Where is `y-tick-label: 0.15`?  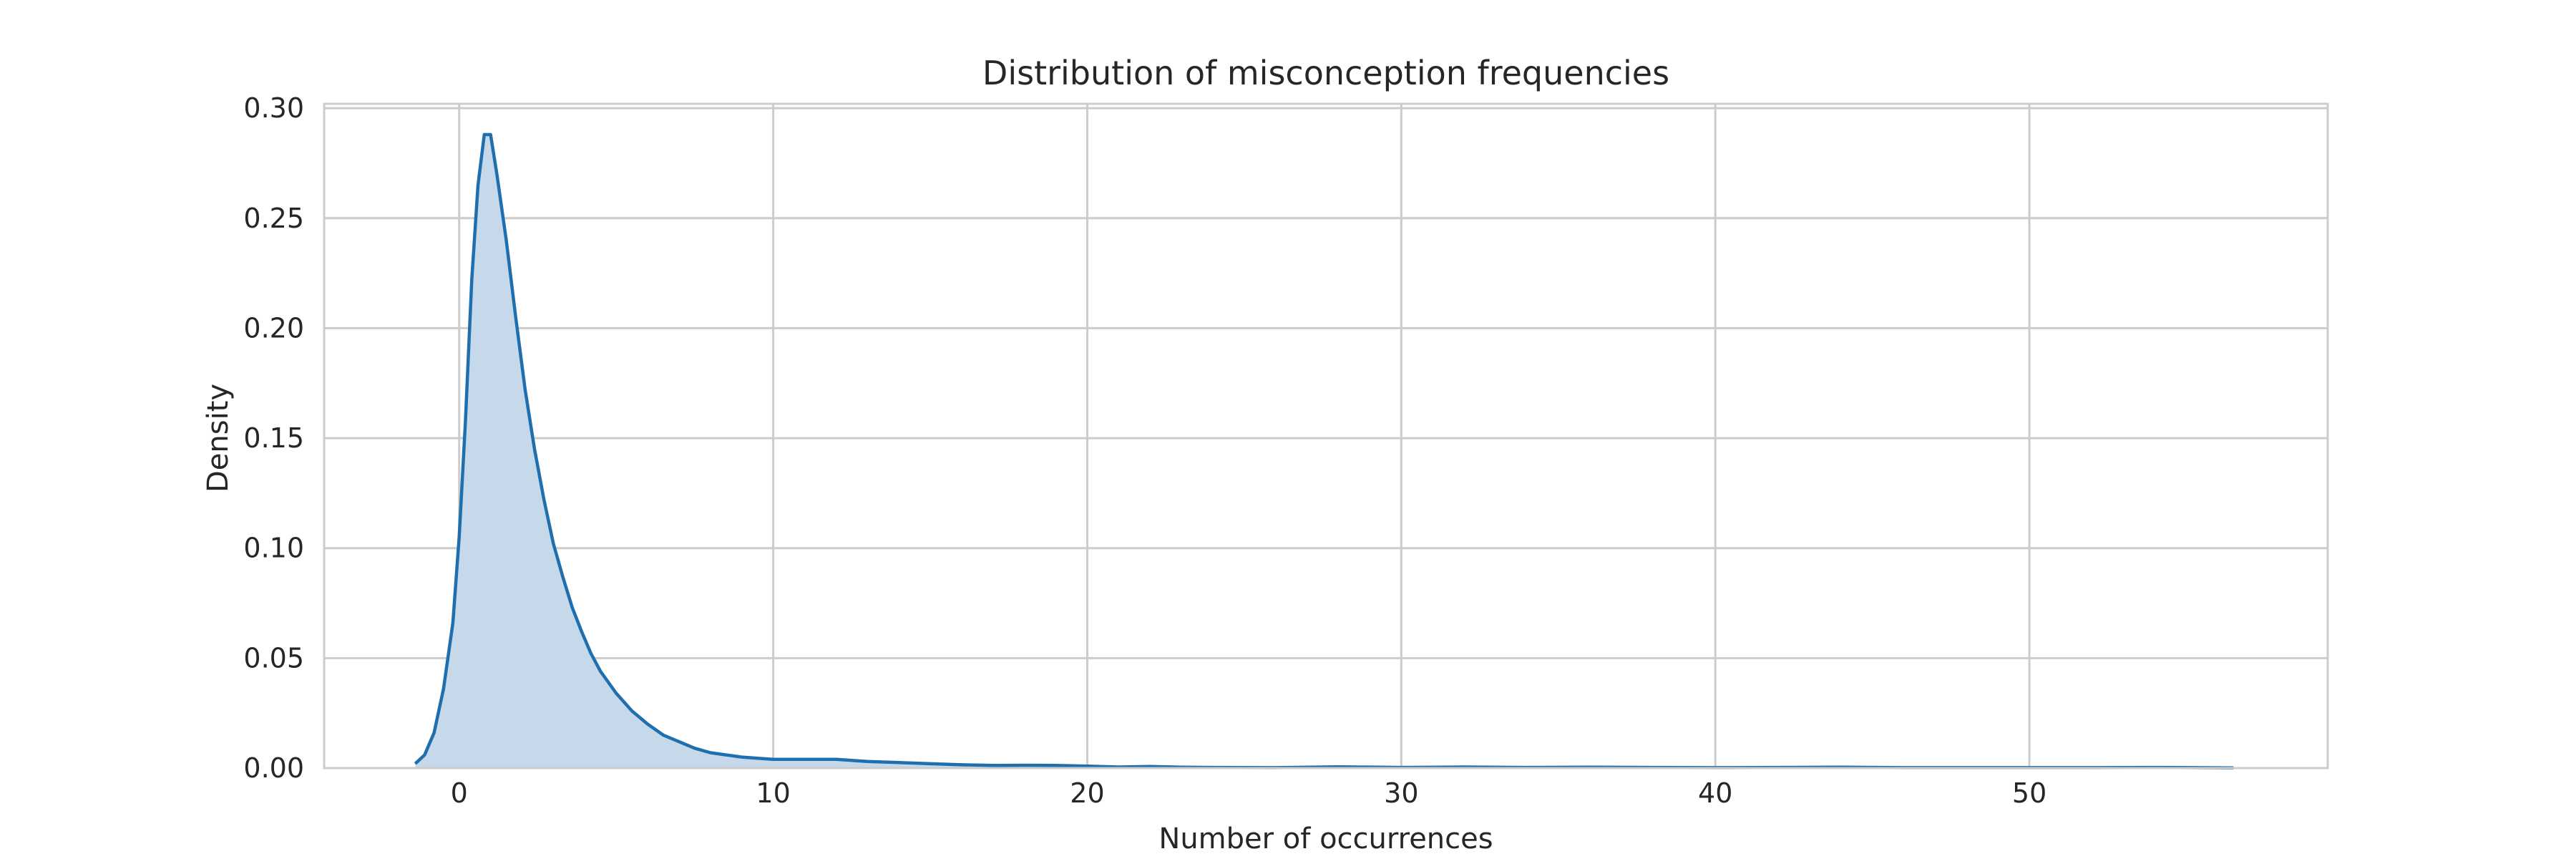
y-tick-label: 0.15 is located at coordinates (273, 438).